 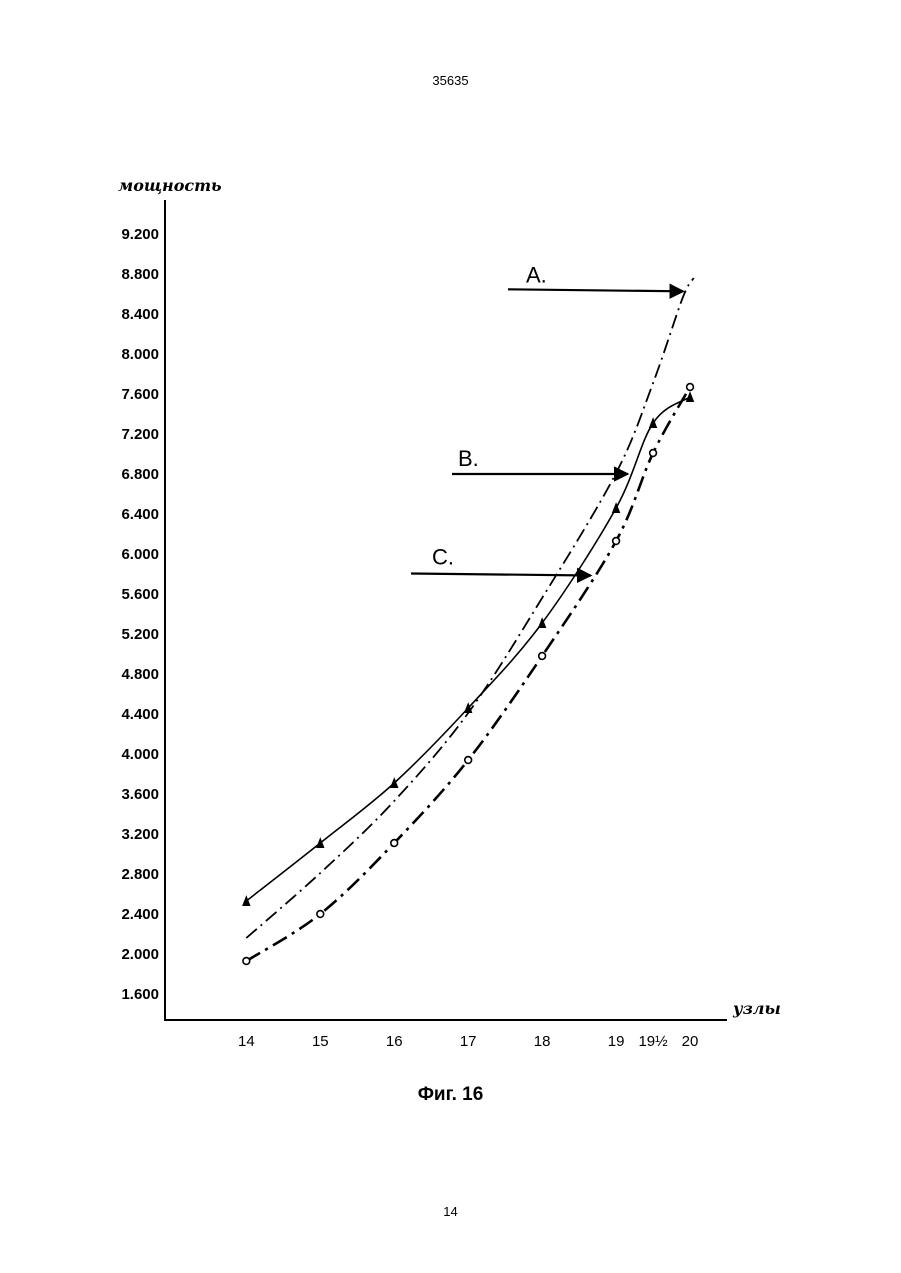 I want to click on y-tick-label: 6.800, so click(x=140, y=474).